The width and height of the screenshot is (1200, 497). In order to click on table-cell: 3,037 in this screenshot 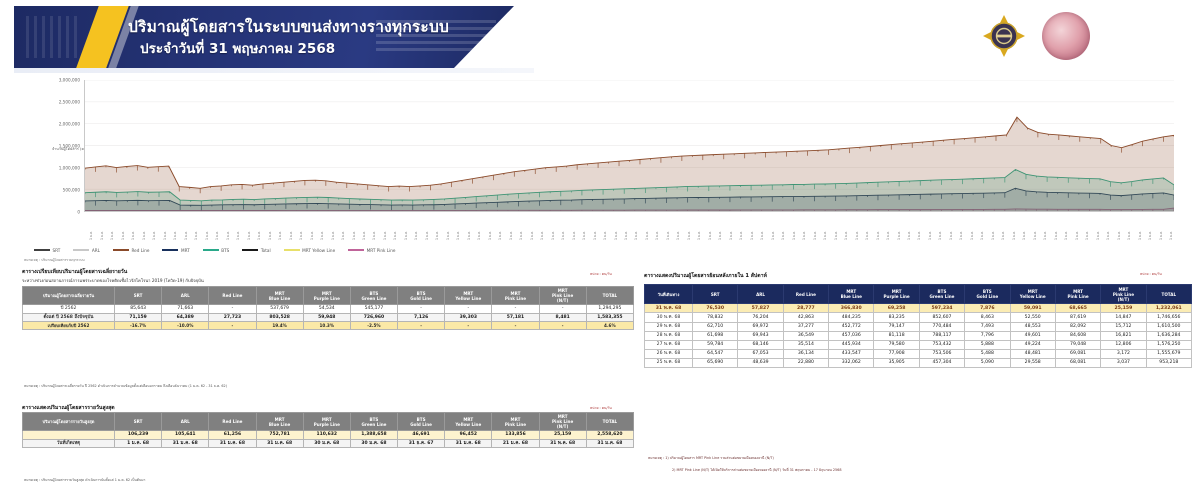, I will do `click(1123, 362)`.